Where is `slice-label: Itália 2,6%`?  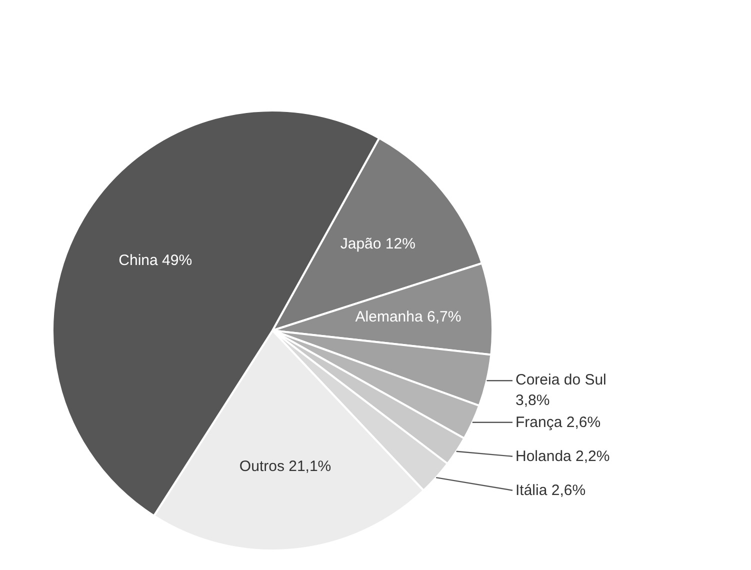 slice-label: Itália 2,6% is located at coordinates (551, 490).